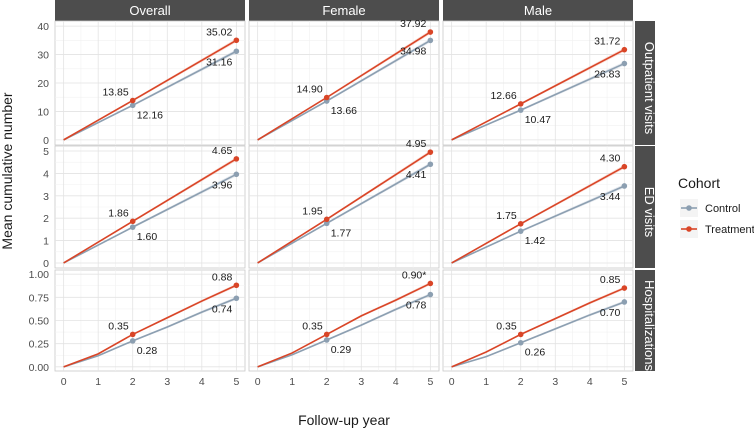  What do you see at coordinates (344, 83) in the screenshot?
I see `panel-r0-c1` at bounding box center [344, 83].